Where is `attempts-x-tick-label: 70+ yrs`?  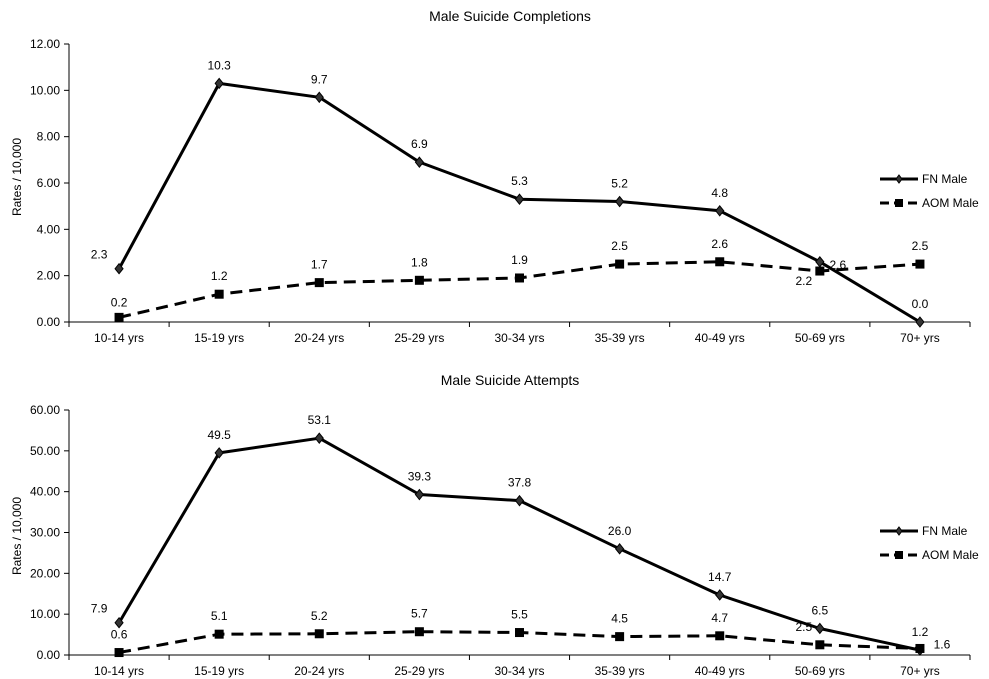 attempts-x-tick-label: 70+ yrs is located at coordinates (920, 671).